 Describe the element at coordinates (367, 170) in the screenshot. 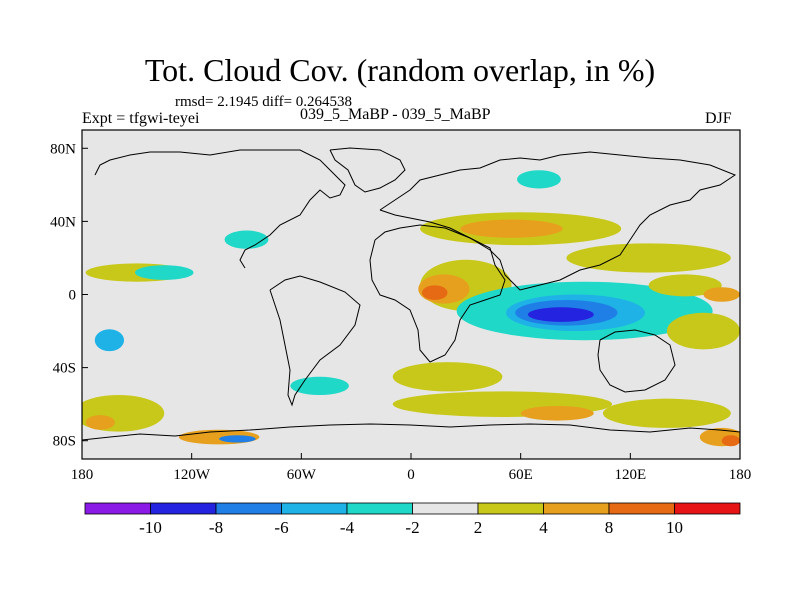

I see `coastline-greenland` at that location.